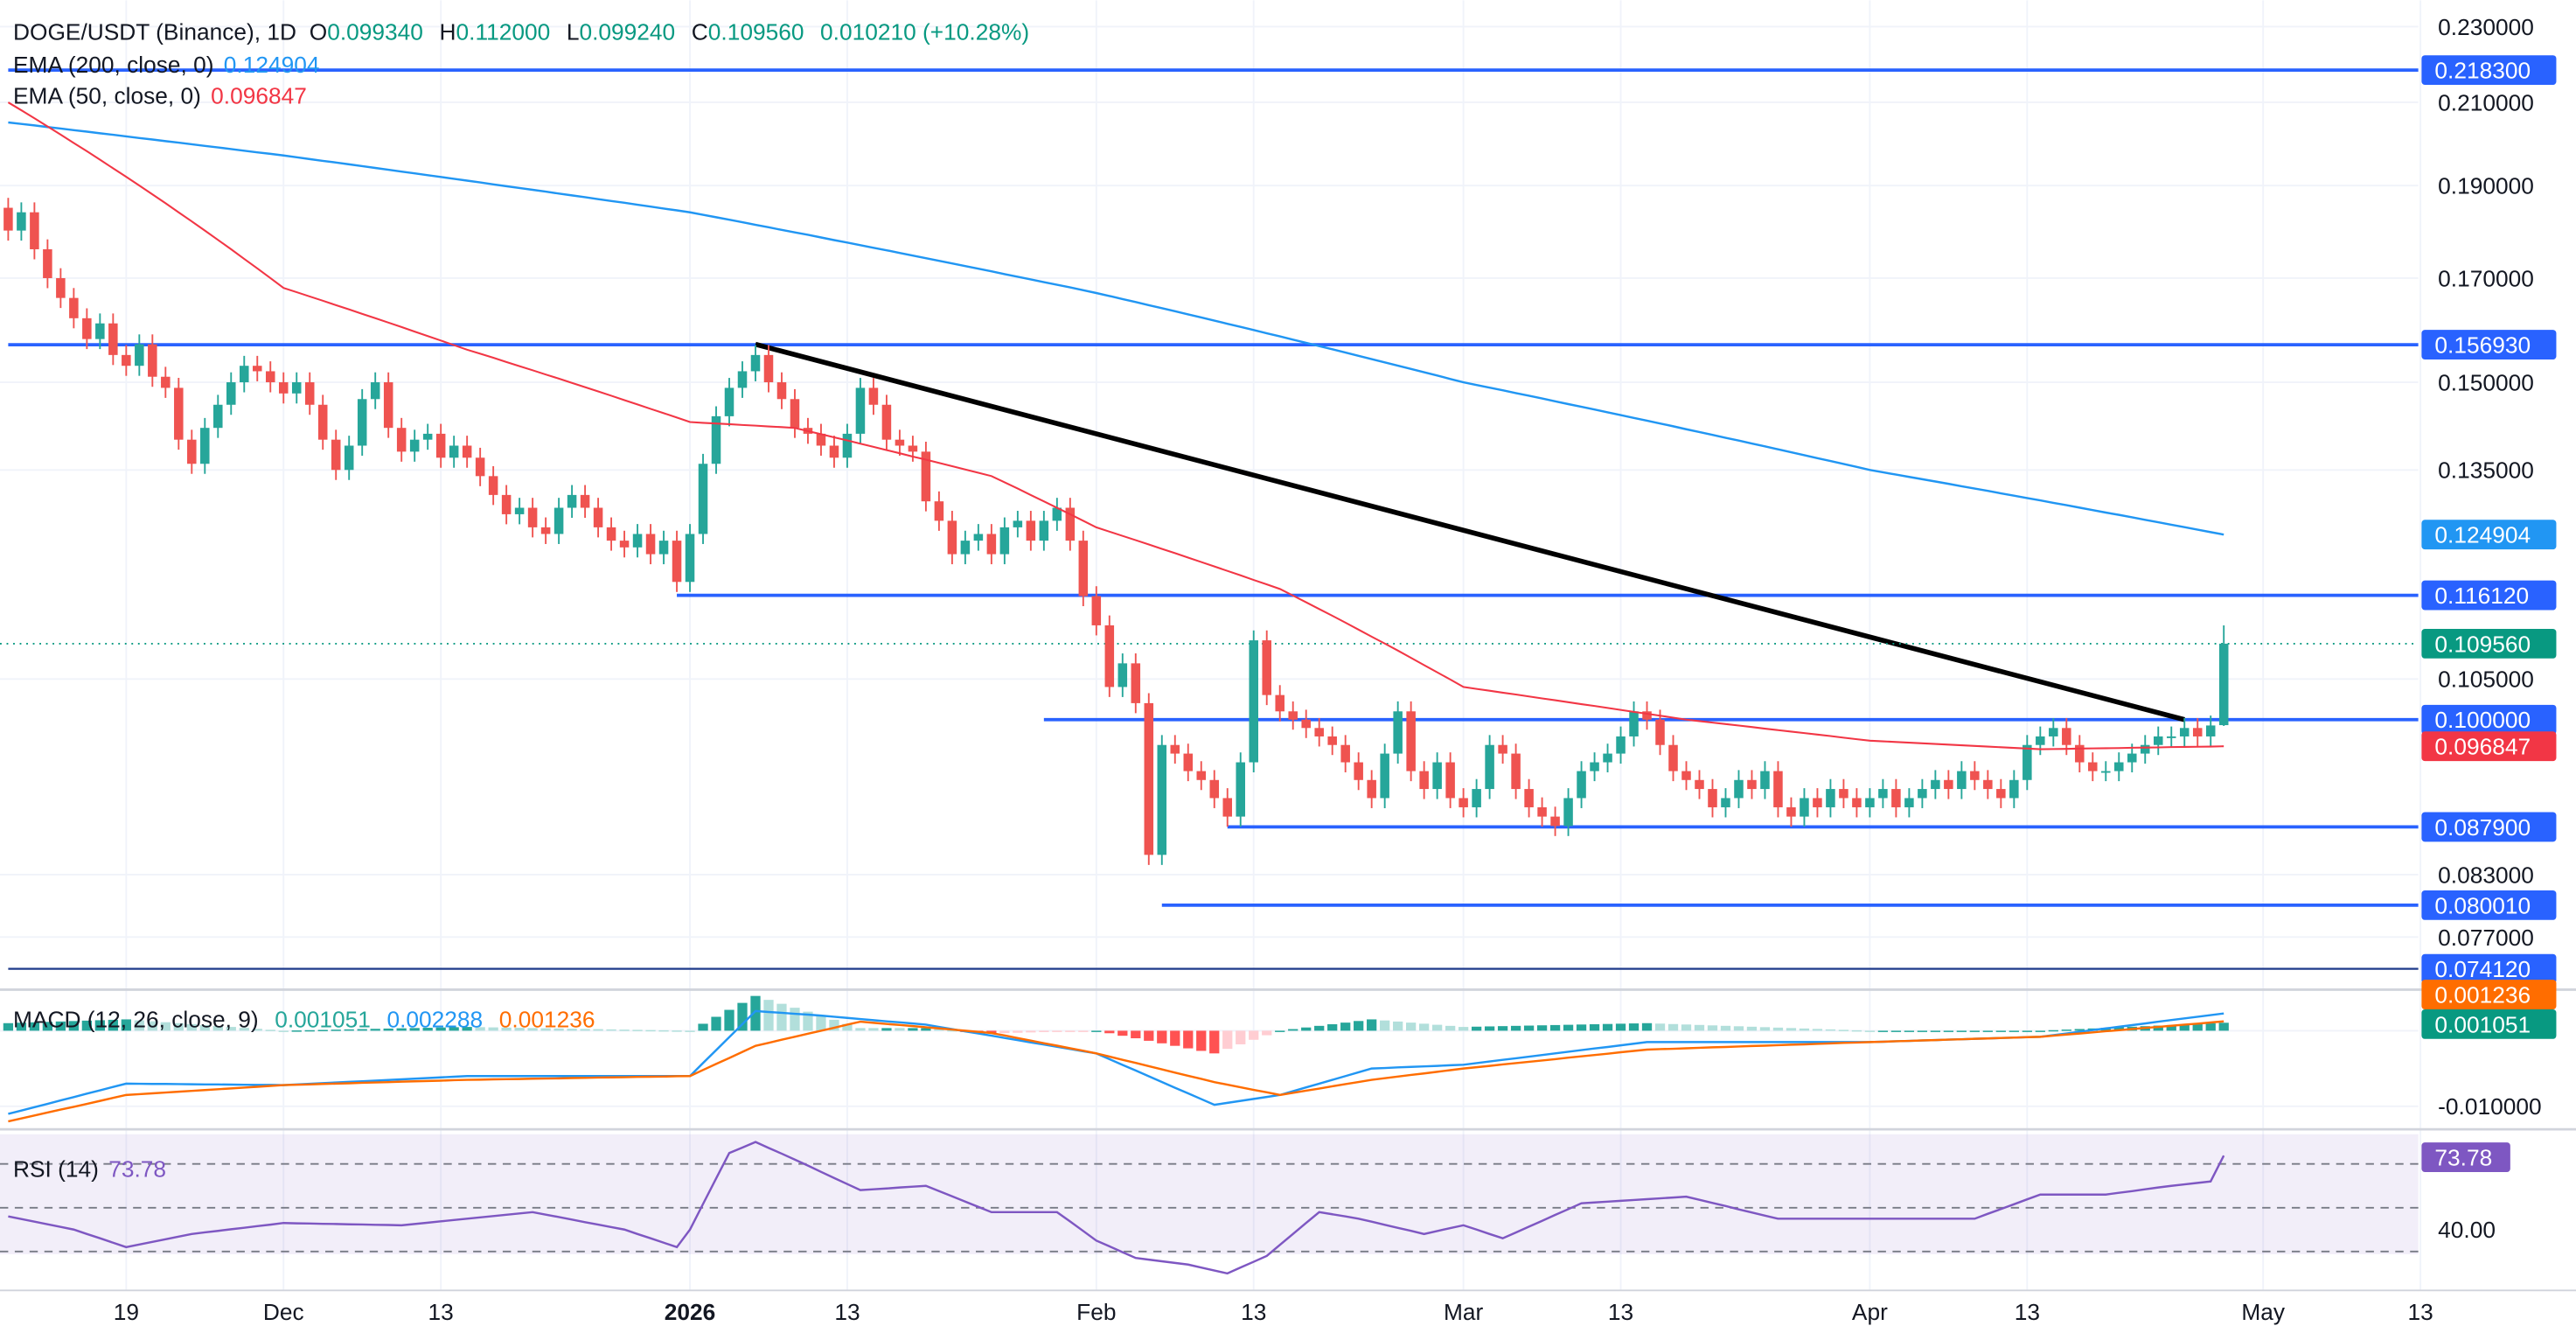 This screenshot has height=1340, width=2576. I want to click on macd-signal-line, so click(1116, 1071).